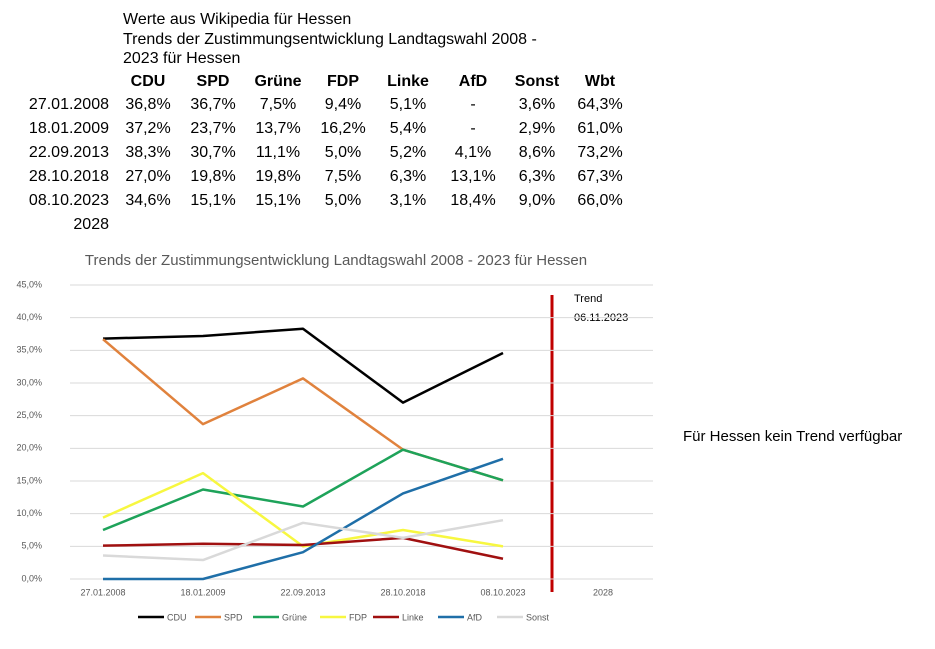 The width and height of the screenshot is (935, 649). Describe the element at coordinates (29, 513) in the screenshot. I see `y-tick-label: 10,0%` at that location.